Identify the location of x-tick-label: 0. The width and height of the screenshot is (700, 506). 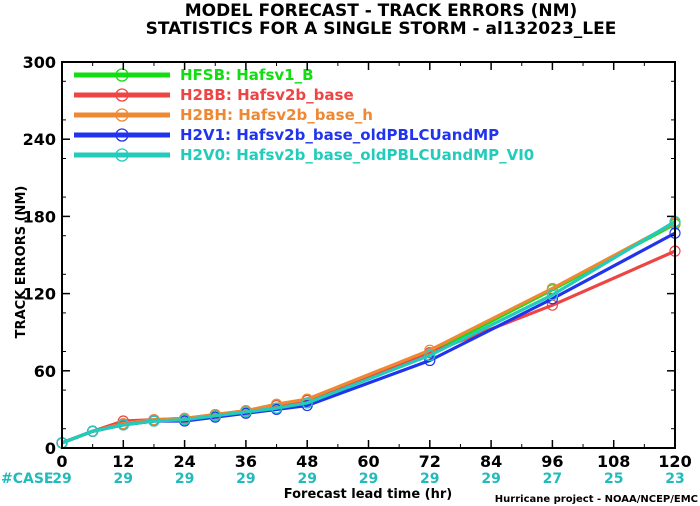
(61, 461).